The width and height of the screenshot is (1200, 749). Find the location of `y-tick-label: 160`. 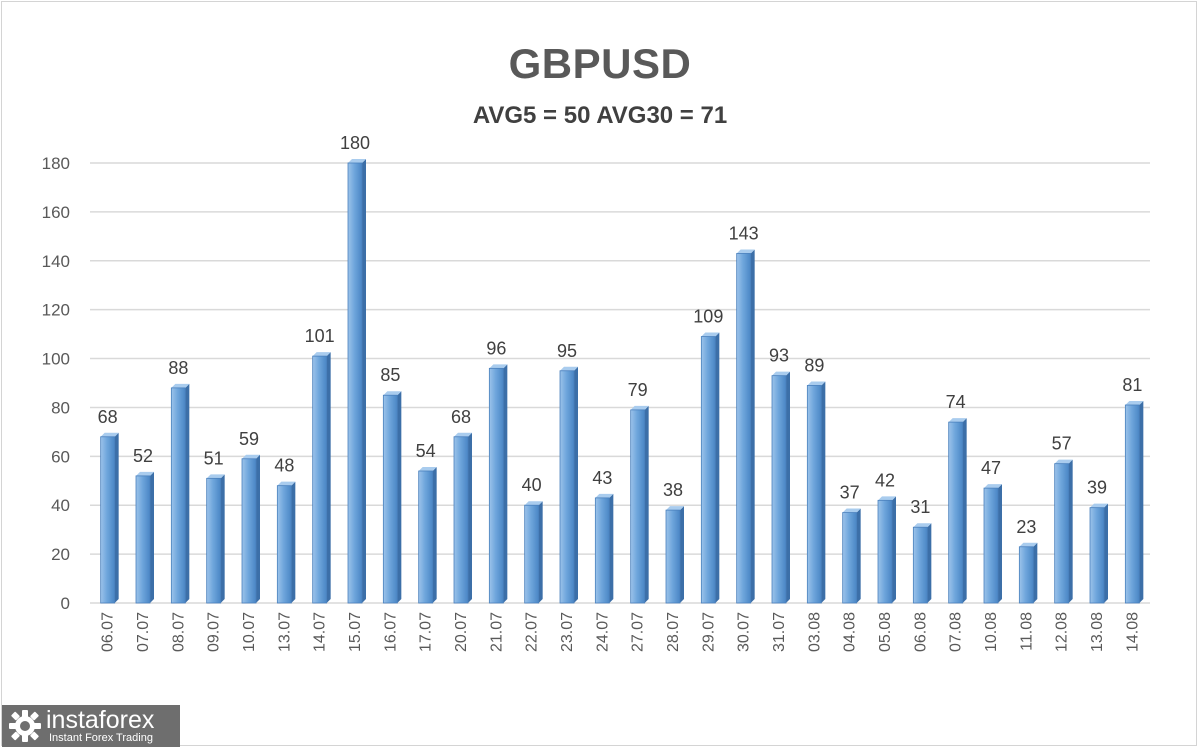

y-tick-label: 160 is located at coordinates (56, 212).